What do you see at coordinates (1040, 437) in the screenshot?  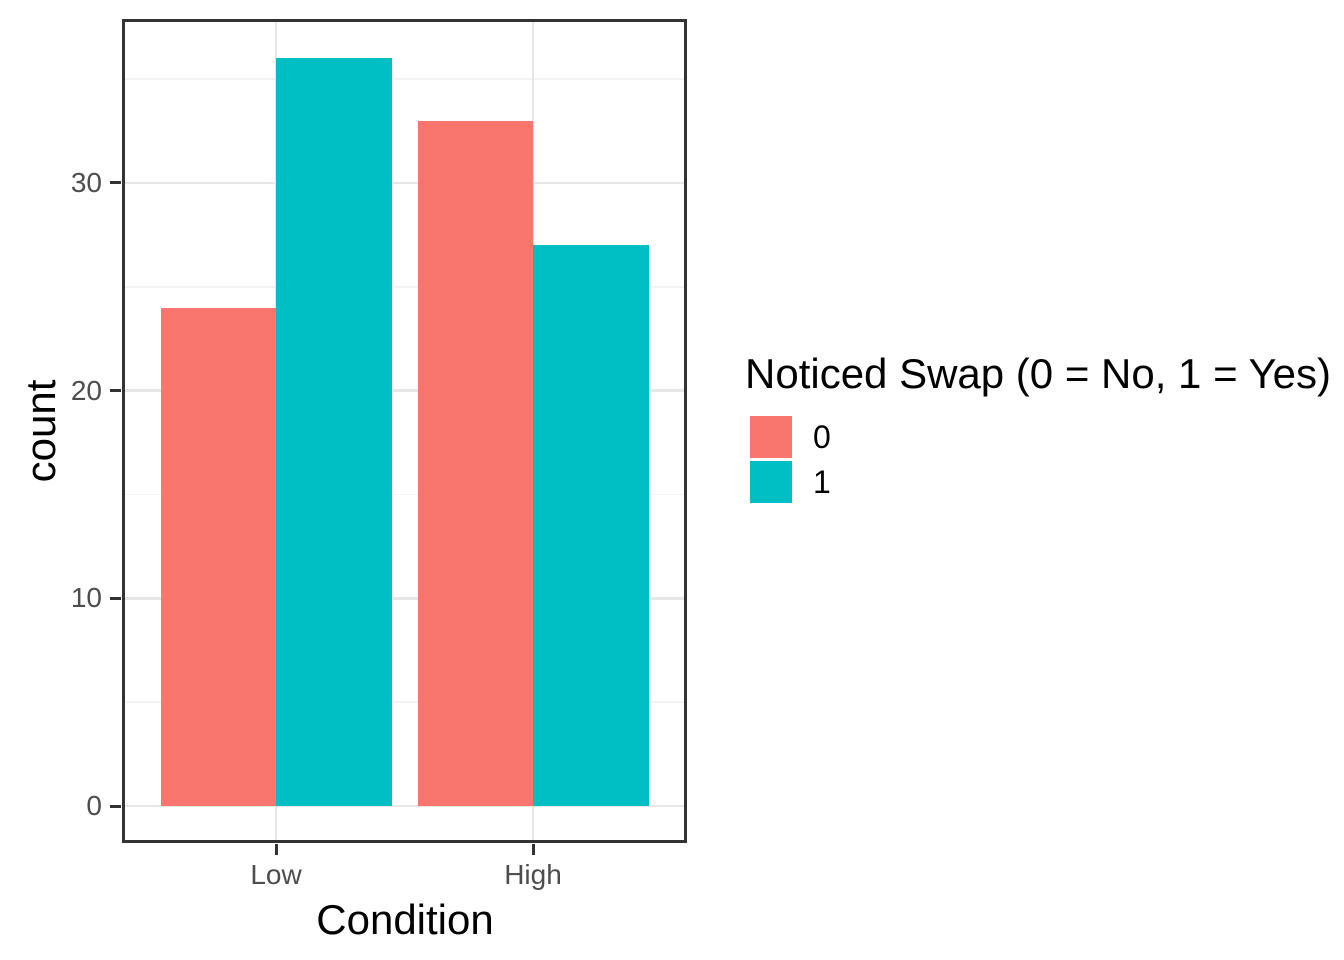 I see `legend-entry-0: 0` at bounding box center [1040, 437].